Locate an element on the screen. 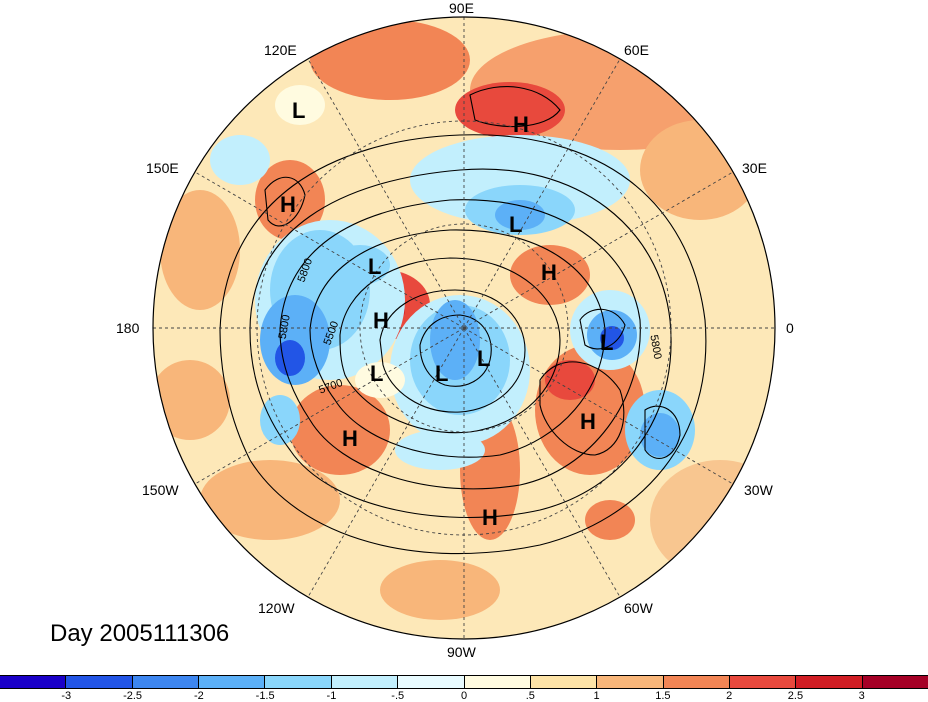 This screenshot has width=928, height=702. colorbar is located at coordinates (464, 682).